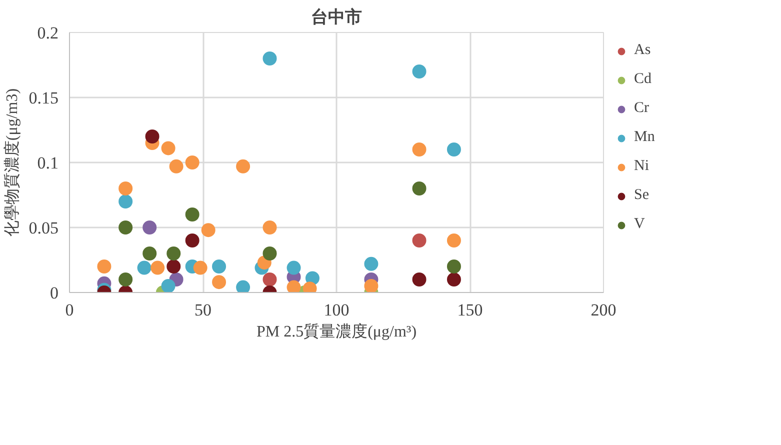 The width and height of the screenshot is (781, 445). What do you see at coordinates (47, 163) in the screenshot?
I see `y-tick-label: 0.1` at bounding box center [47, 163].